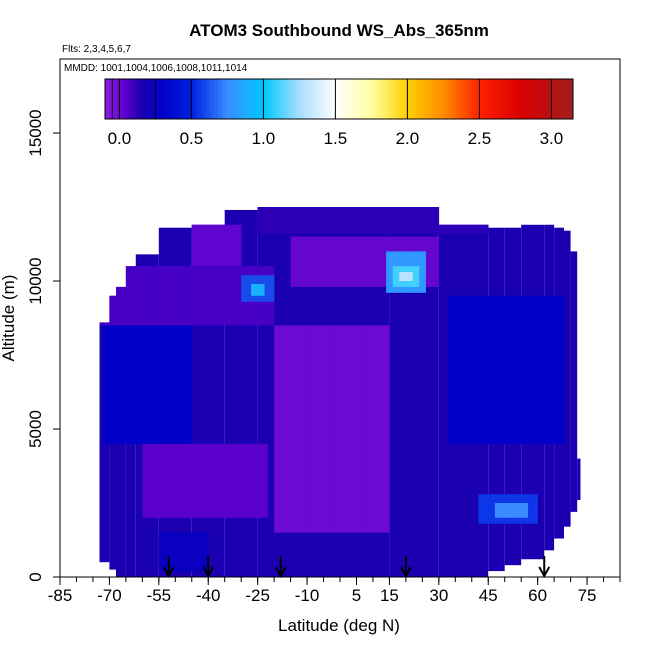 This screenshot has height=650, width=650. I want to click on y-tick-label: 15000, so click(35, 132).